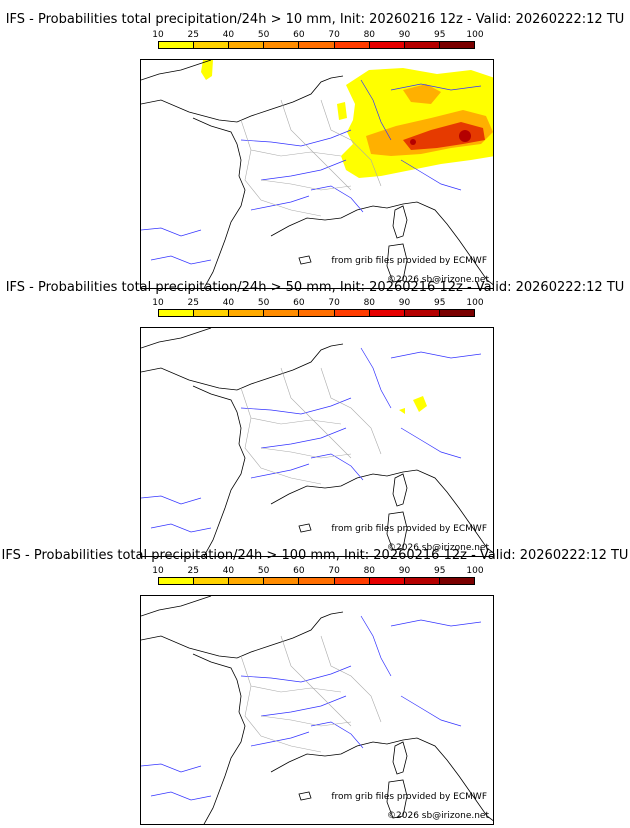 The height and width of the screenshot is (828, 630). What do you see at coordinates (413, 142) in the screenshot?
I see `precip-dark-core` at bounding box center [413, 142].